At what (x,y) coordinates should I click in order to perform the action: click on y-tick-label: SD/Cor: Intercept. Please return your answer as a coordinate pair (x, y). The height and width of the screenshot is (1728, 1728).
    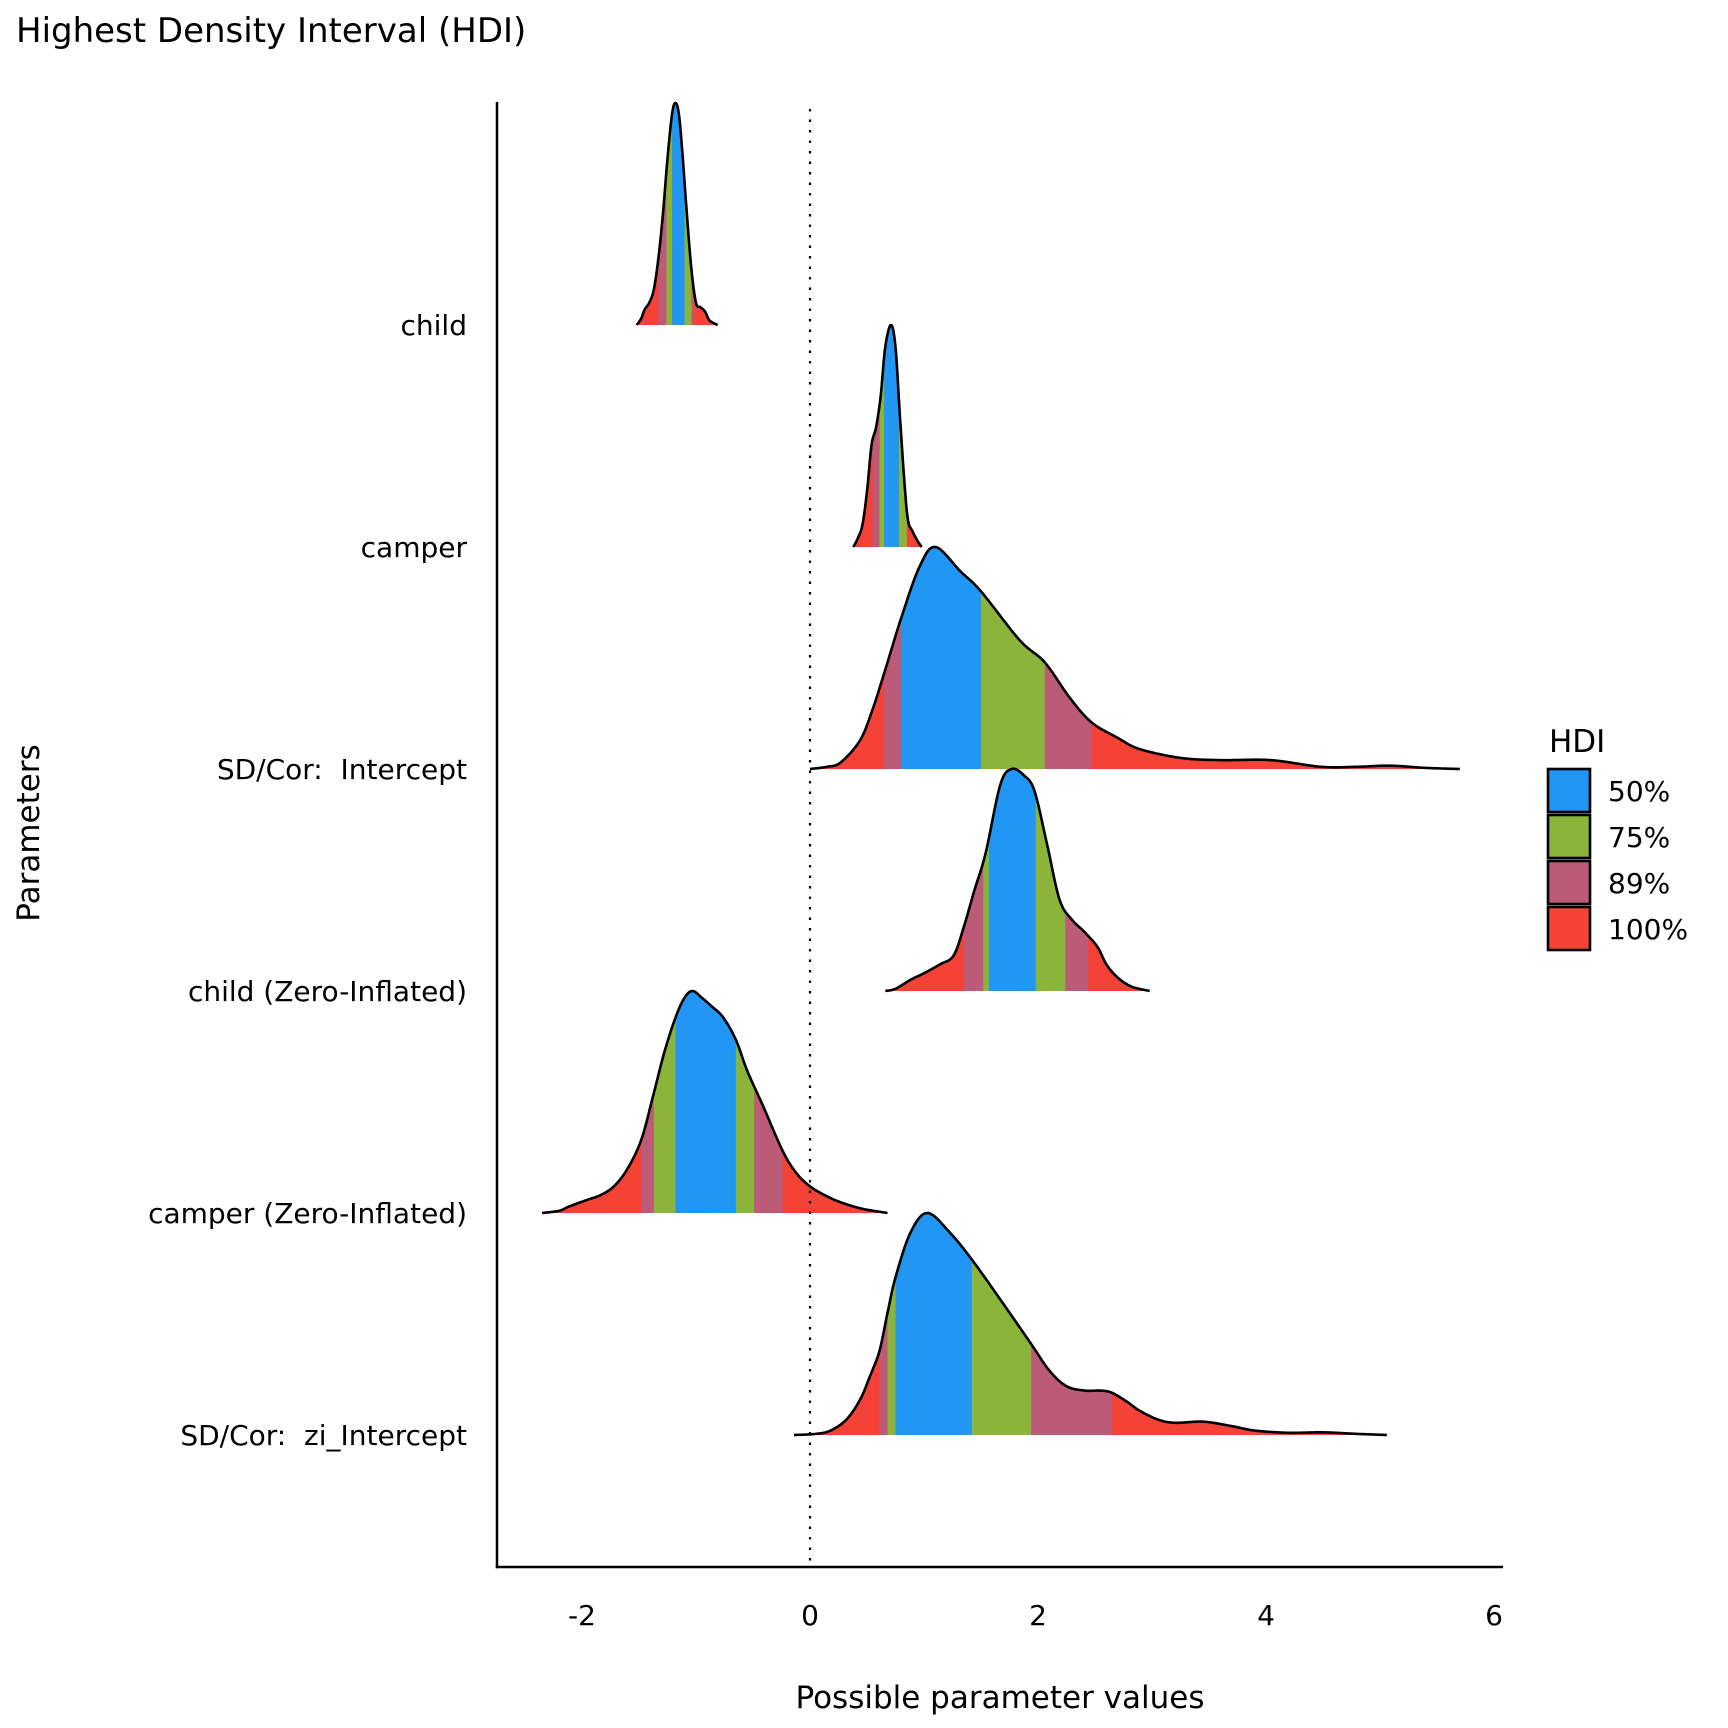
    Looking at the image, I should click on (342, 769).